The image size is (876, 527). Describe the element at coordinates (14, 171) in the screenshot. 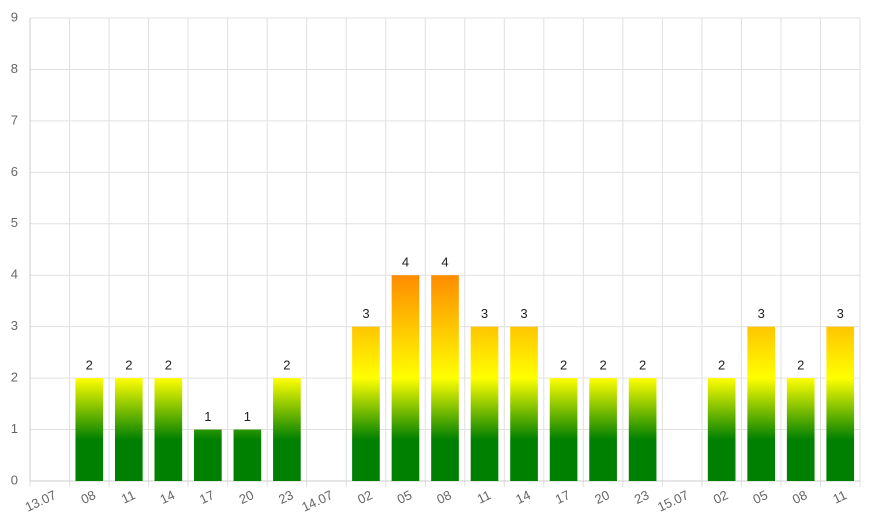

I see `y-tick-label: 6` at that location.